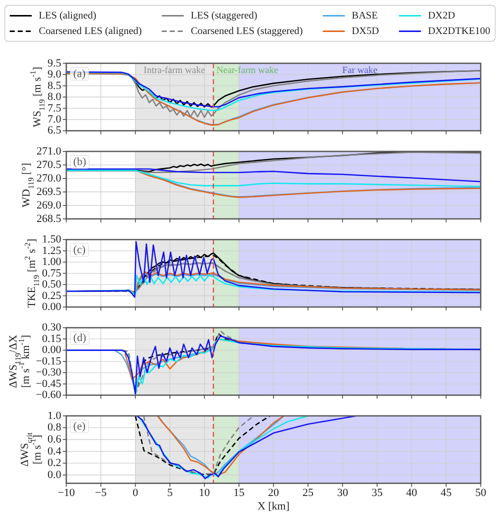 This screenshot has width=500, height=515. Describe the element at coordinates (175, 71) in the screenshot. I see `band-label: Intra-farm wake` at that location.